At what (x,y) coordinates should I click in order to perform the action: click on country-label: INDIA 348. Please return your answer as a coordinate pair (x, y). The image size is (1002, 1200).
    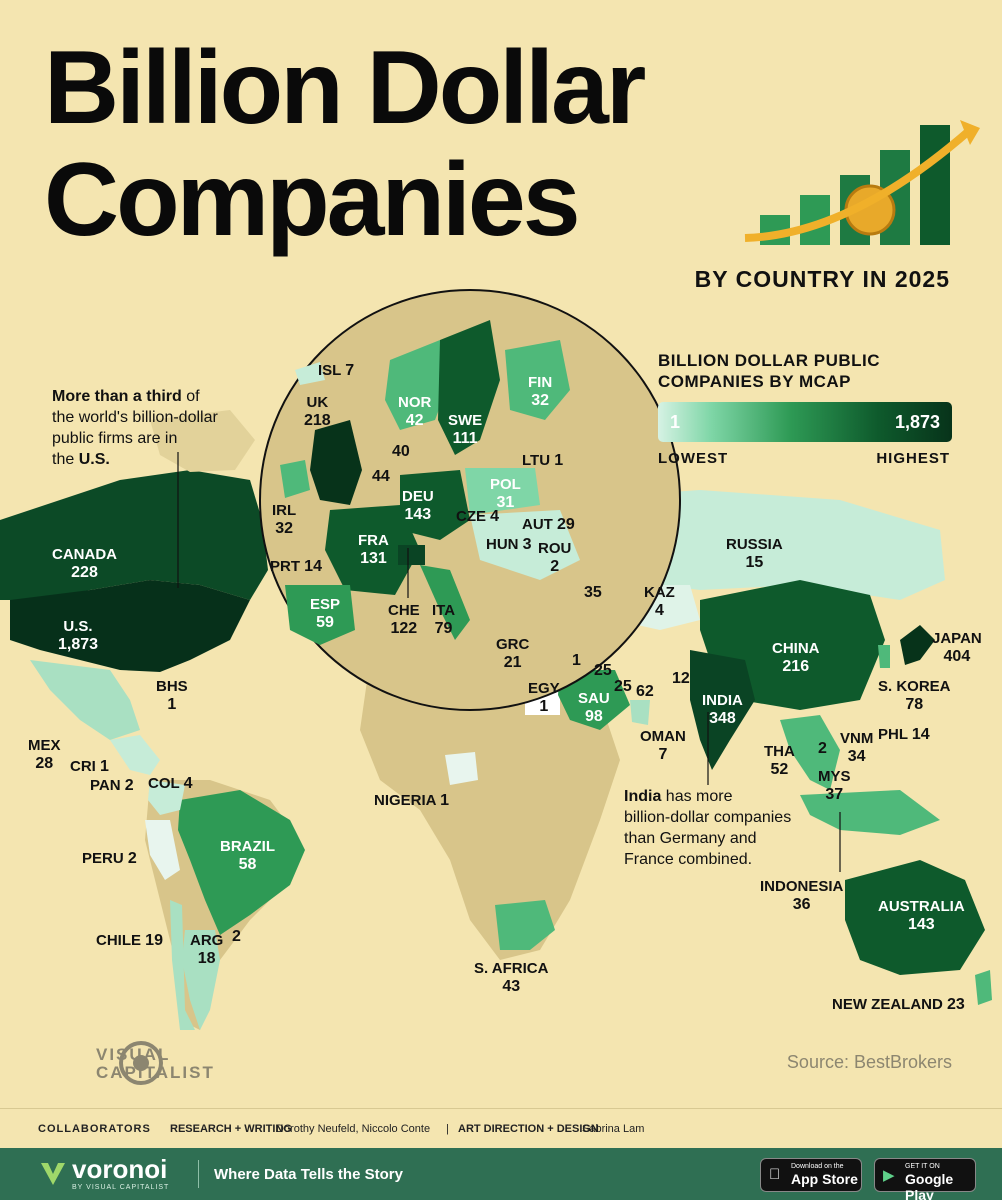
    Looking at the image, I should click on (722, 710).